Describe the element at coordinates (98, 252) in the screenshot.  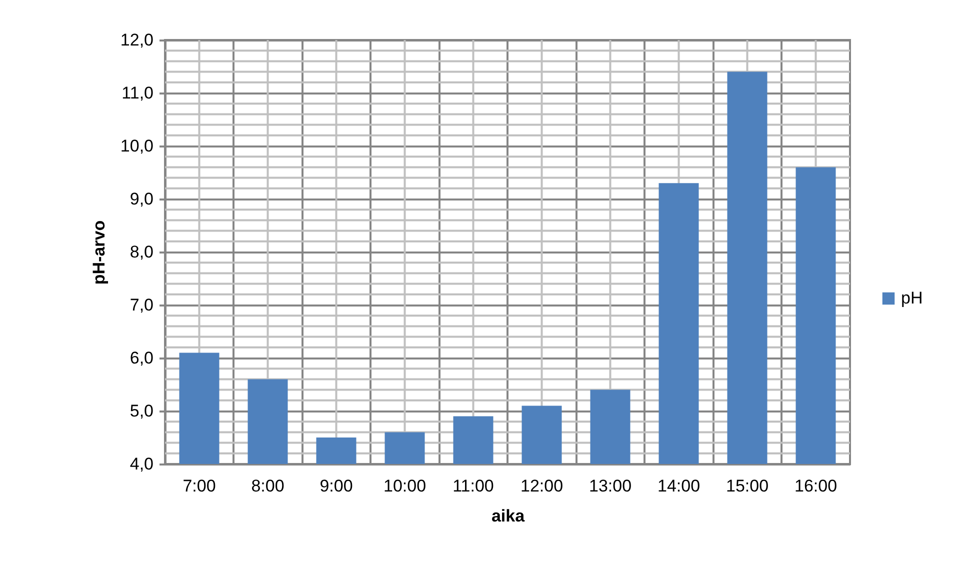
I see `y-axis-title: pH-arvo` at that location.